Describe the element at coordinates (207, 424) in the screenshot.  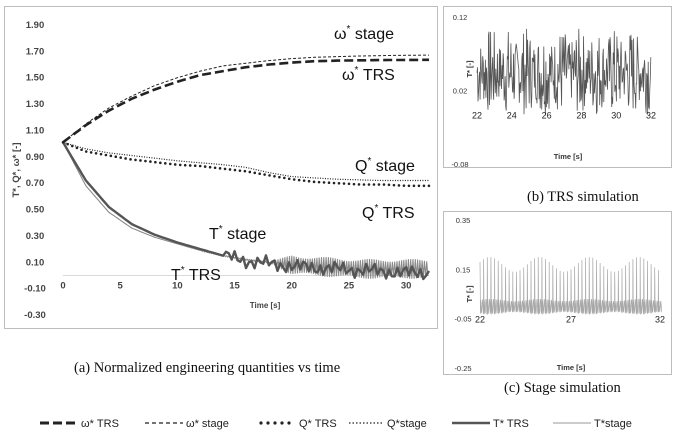
I see `legend-label-omega-stage: ω* stage` at that location.